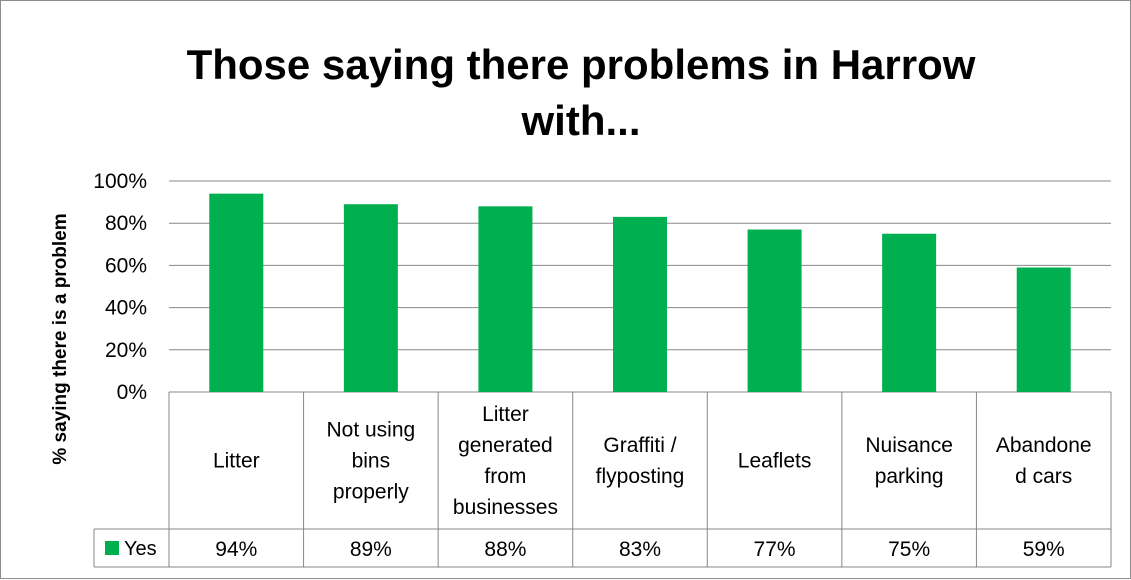  Describe the element at coordinates (370, 461) in the screenshot. I see `category-label: Not using bins properly` at that location.